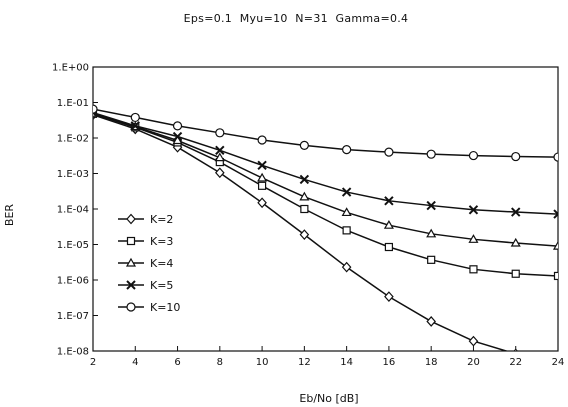  I want to click on x-tick-label: 12, so click(304, 362).